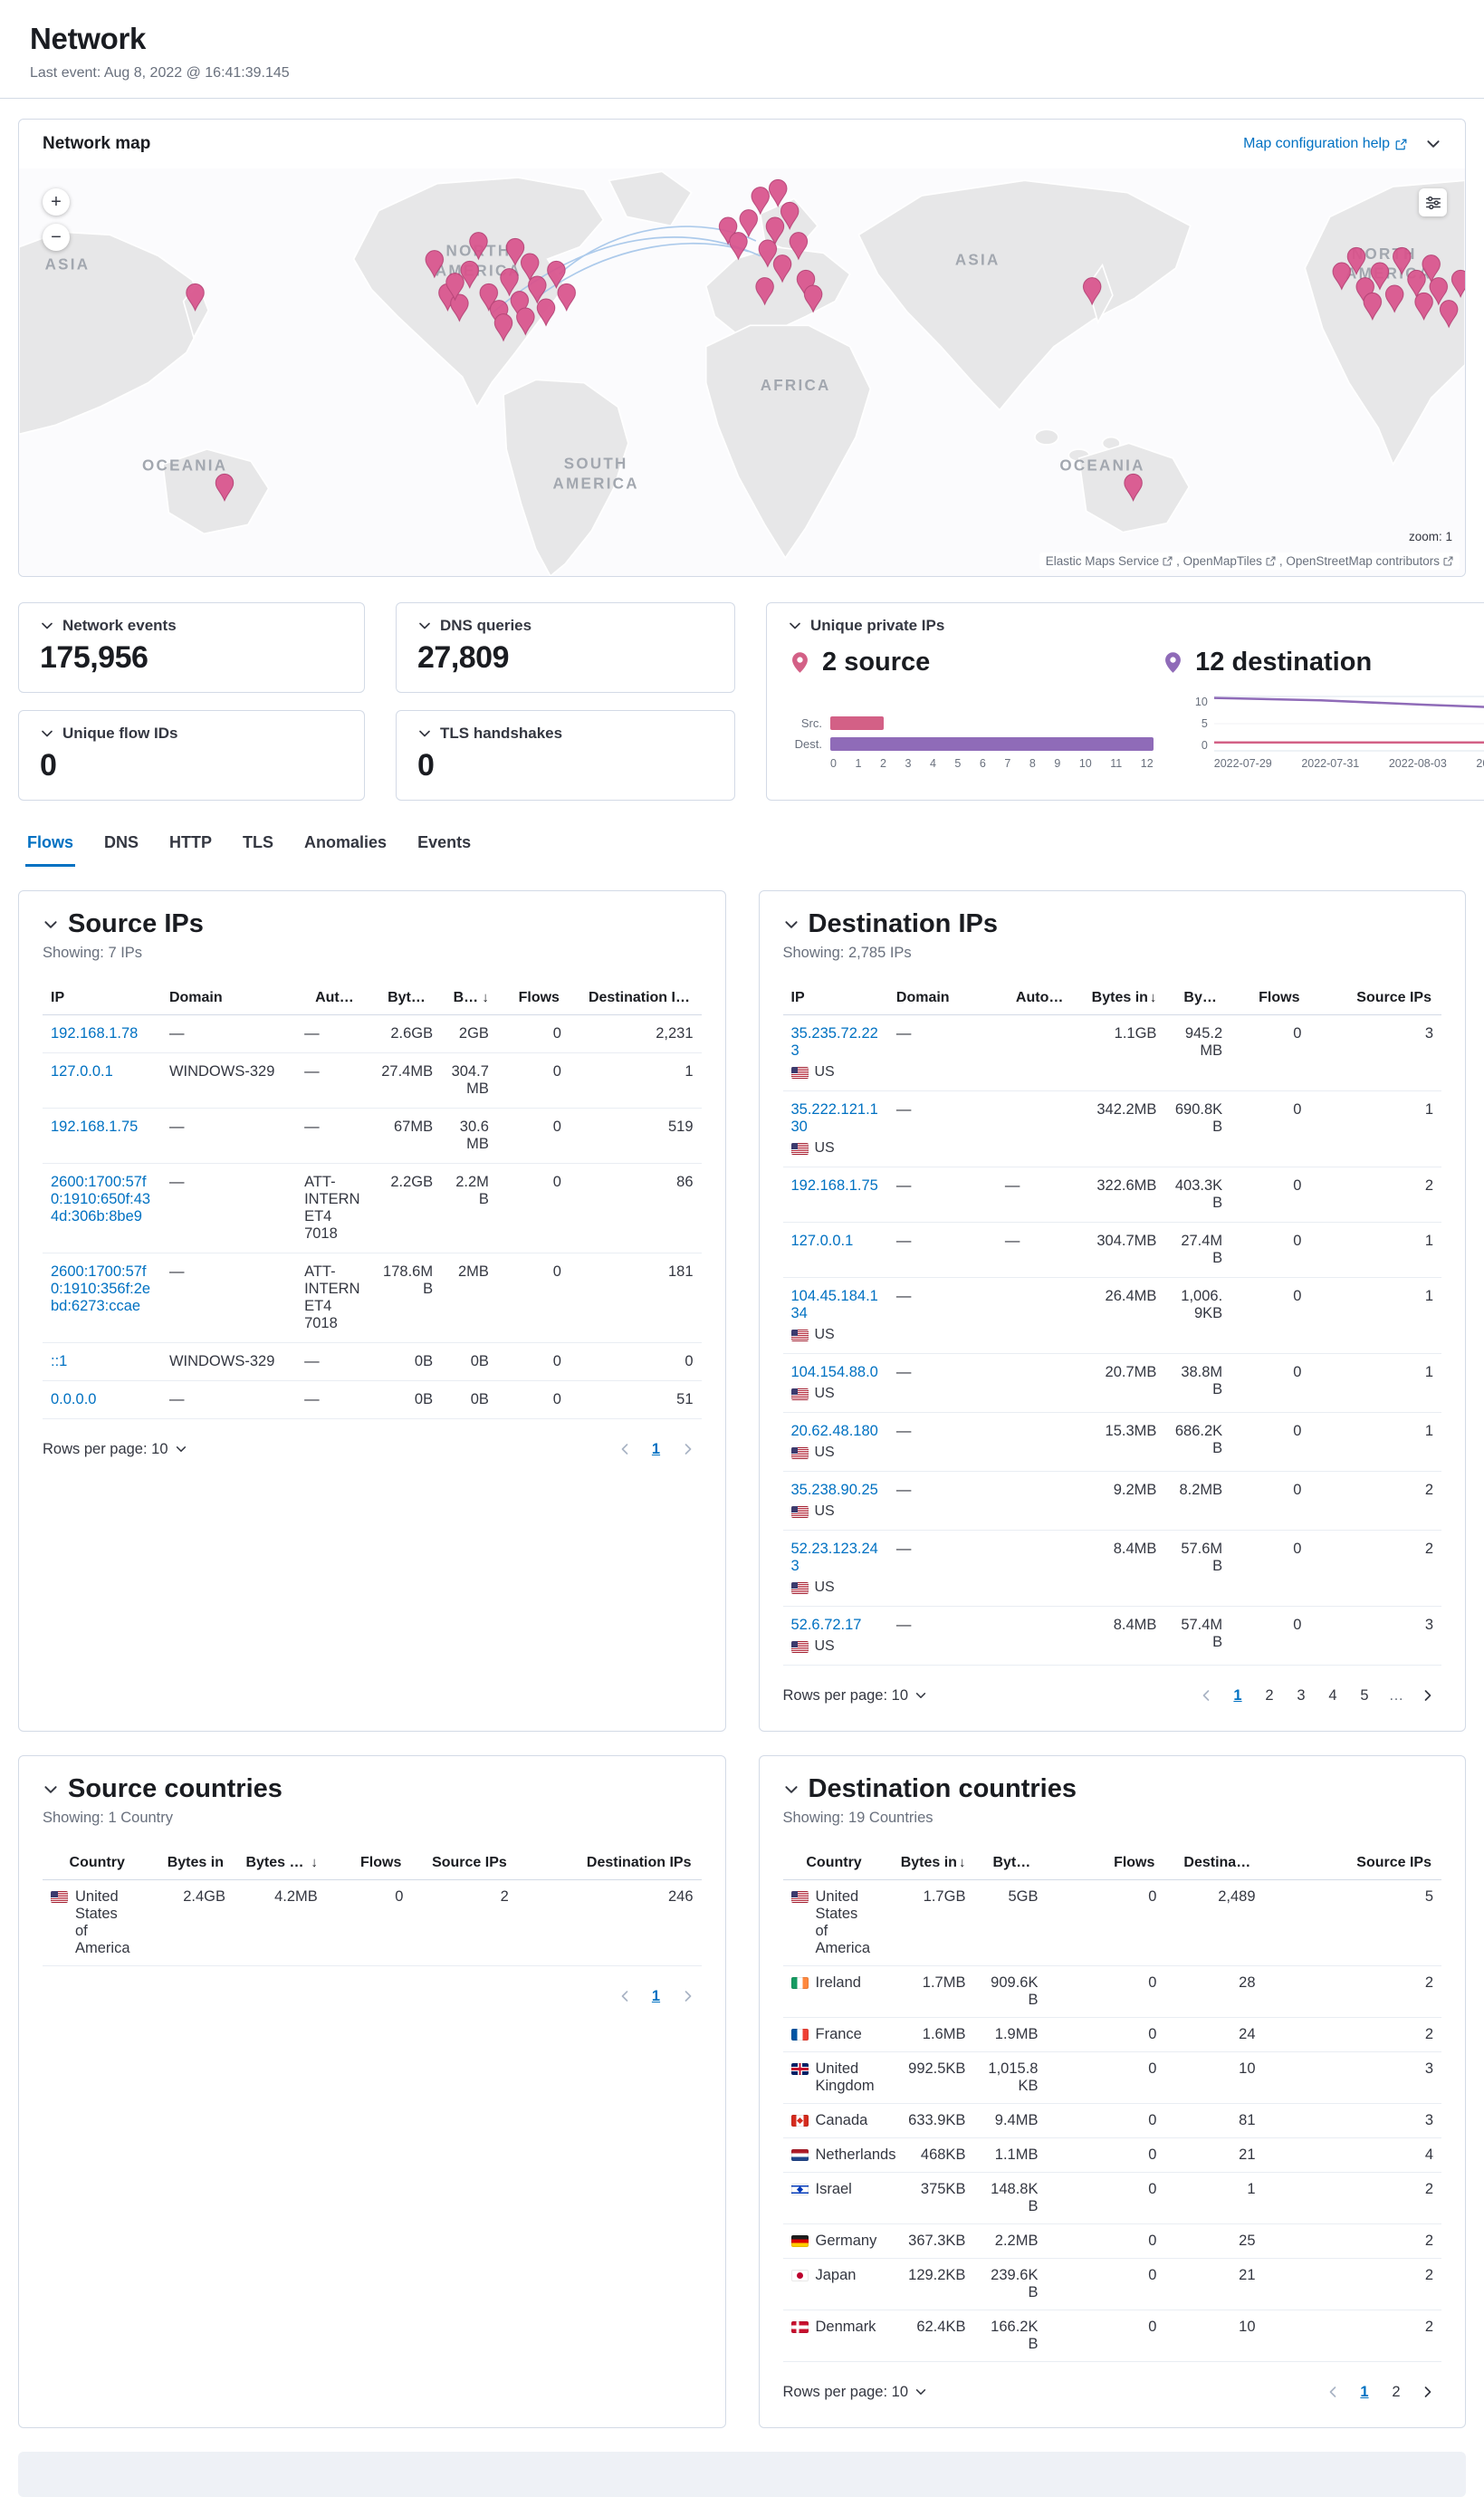 This screenshot has width=1484, height=2497. Describe the element at coordinates (1214, 2241) in the screenshot. I see `destination-ips-cell: 25` at that location.